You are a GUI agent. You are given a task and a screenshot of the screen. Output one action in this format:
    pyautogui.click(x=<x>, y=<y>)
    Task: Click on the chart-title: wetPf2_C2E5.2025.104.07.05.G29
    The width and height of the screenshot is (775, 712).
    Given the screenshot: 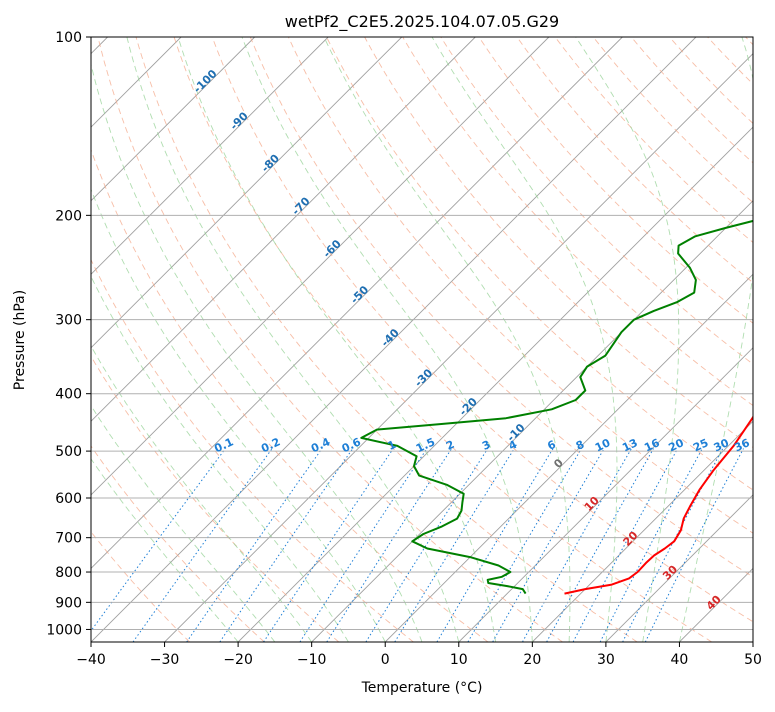 What is the action you would take?
    pyautogui.click(x=422, y=22)
    